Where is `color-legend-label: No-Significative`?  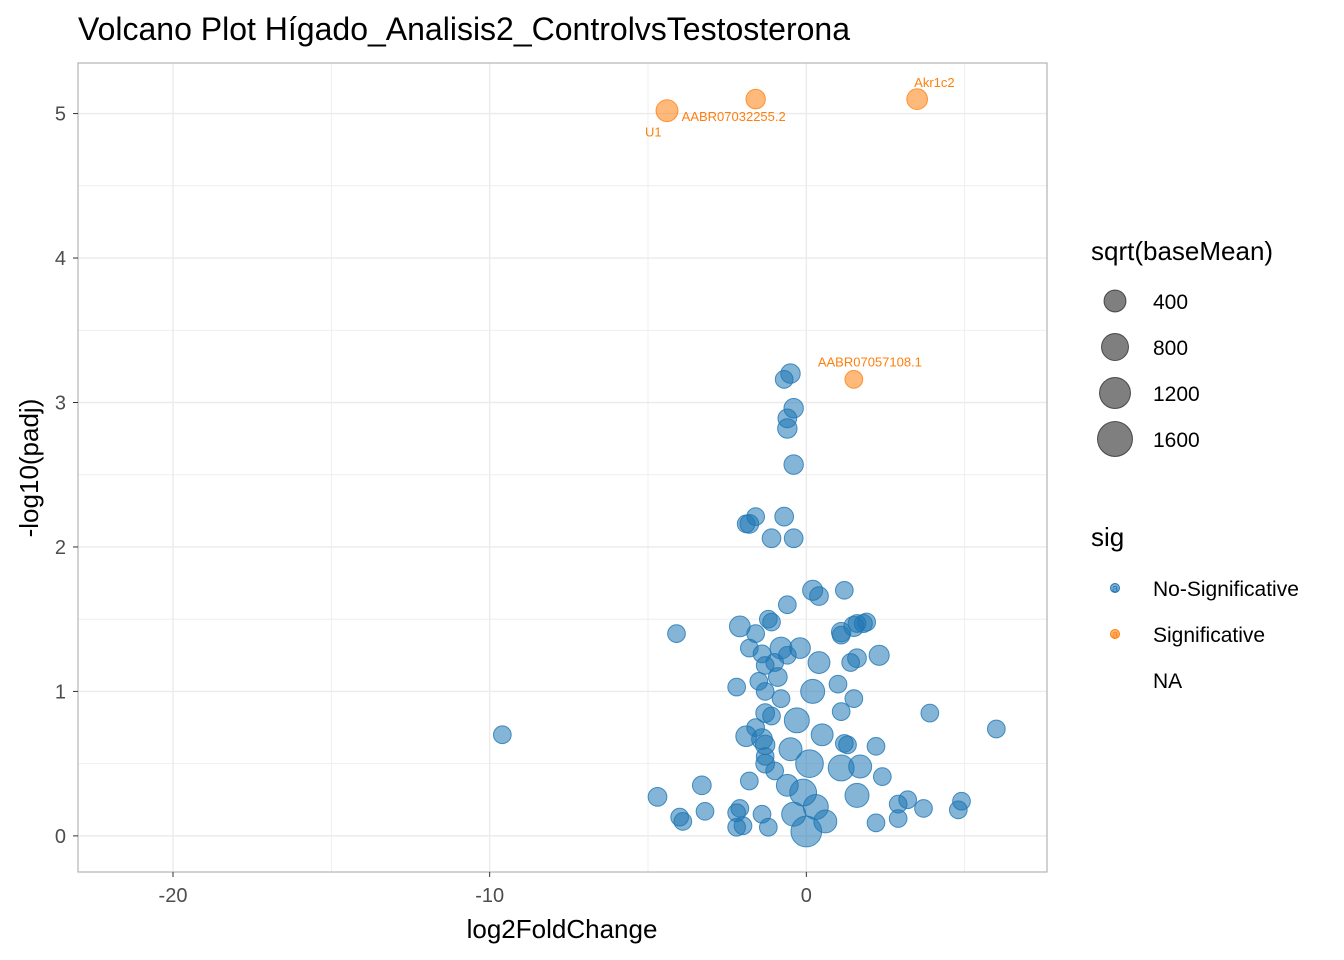 color-legend-label: No-Significative is located at coordinates (1226, 589).